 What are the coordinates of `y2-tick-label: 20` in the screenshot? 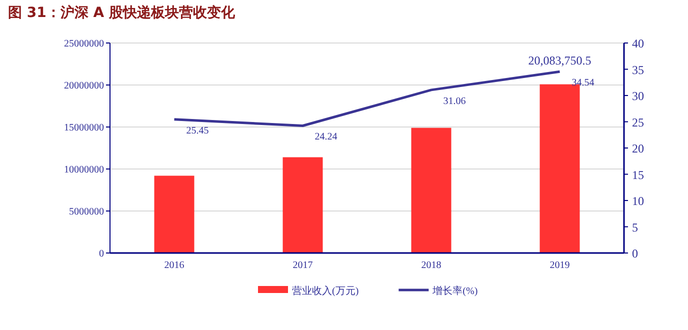 It's located at (638, 149).